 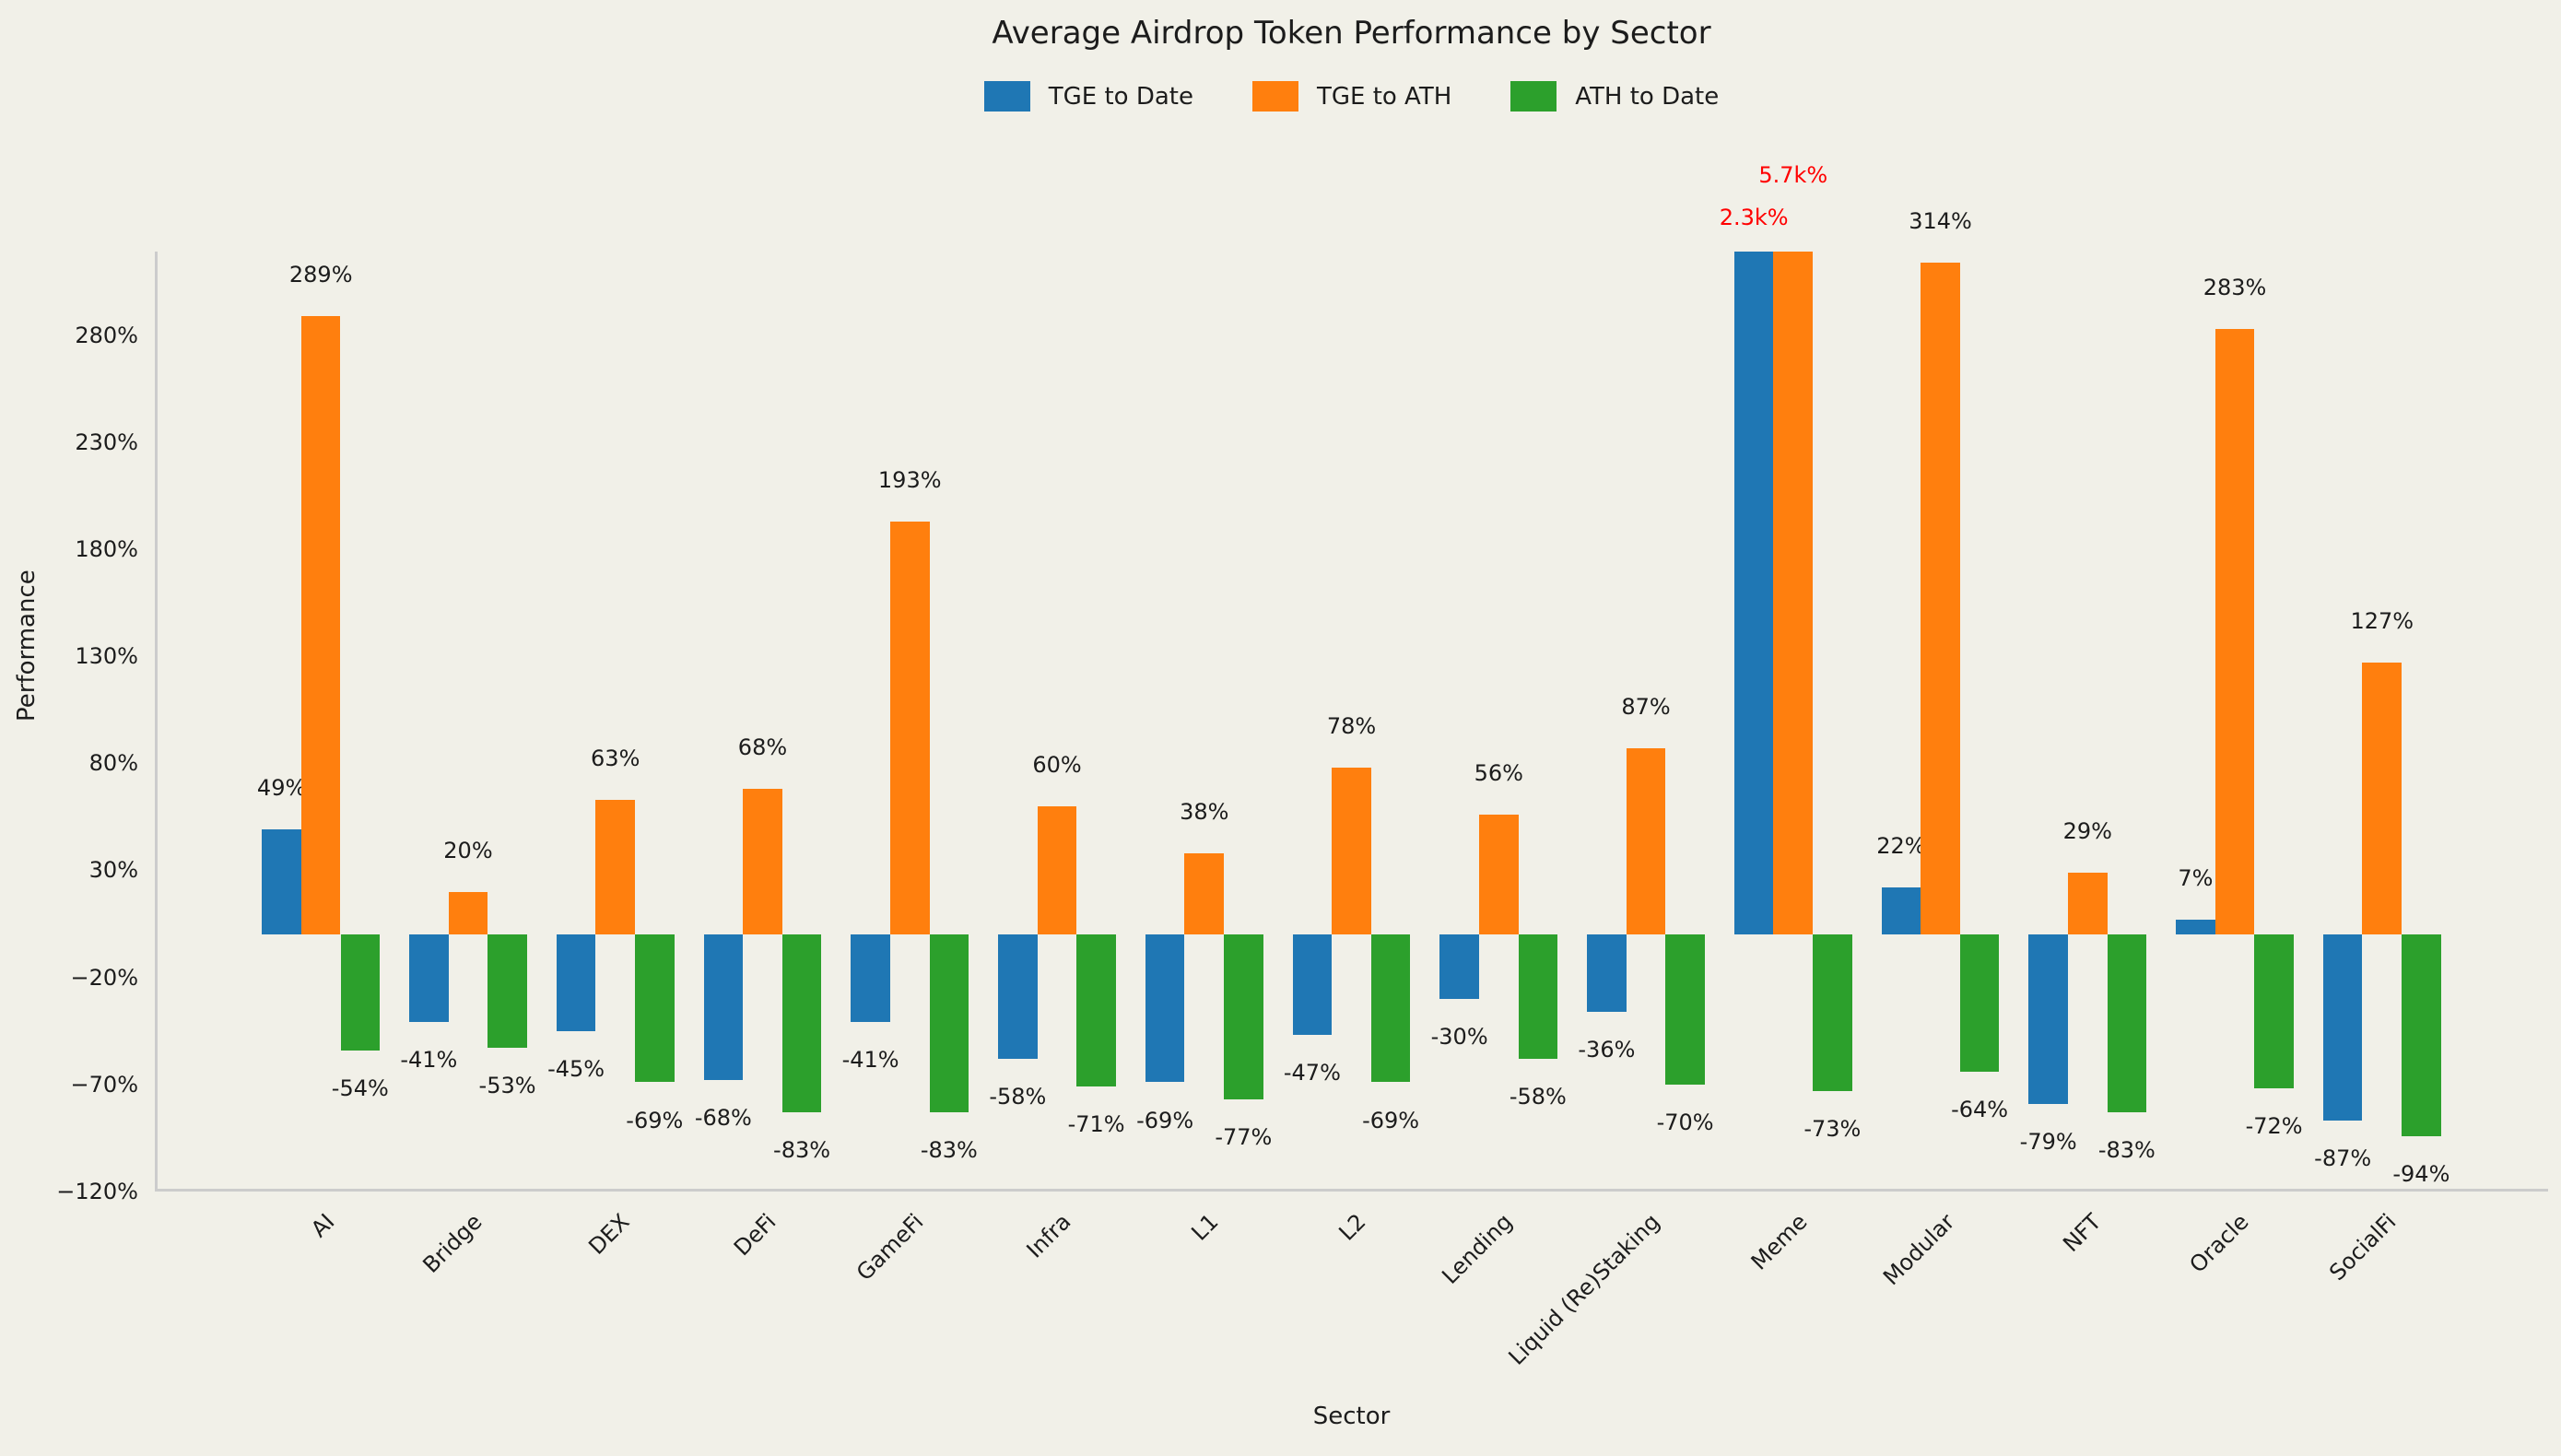 I want to click on y-tick-label: −70%, so click(x=104, y=1084).